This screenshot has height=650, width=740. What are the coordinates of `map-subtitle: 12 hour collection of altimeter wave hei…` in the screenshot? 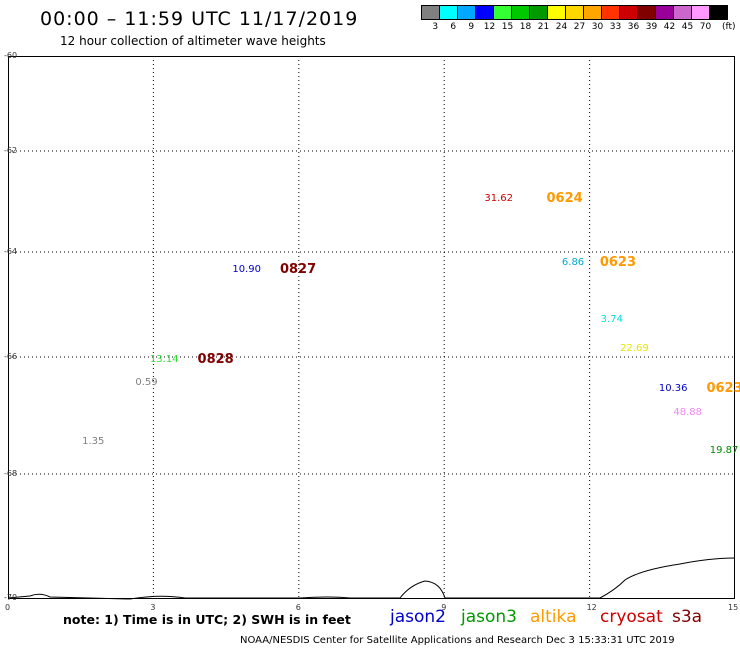 It's located at (193, 41).